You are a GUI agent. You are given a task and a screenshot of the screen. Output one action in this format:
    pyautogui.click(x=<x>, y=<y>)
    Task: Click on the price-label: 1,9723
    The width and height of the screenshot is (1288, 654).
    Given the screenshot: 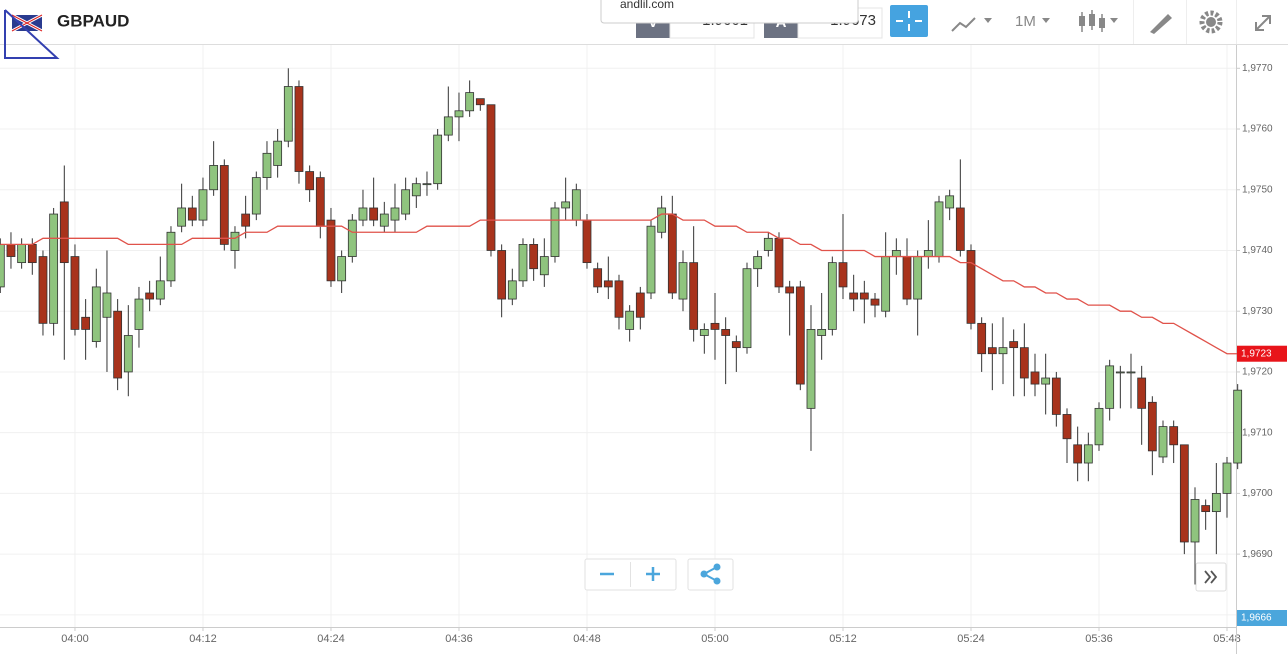 What is the action you would take?
    pyautogui.click(x=1256, y=353)
    